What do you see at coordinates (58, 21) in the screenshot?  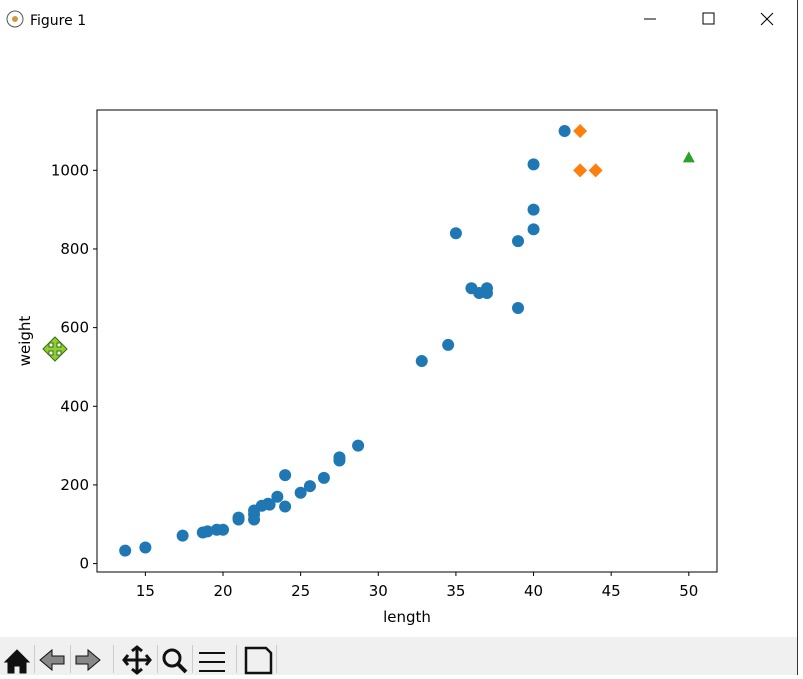 I see `window-title: Figure 1` at bounding box center [58, 21].